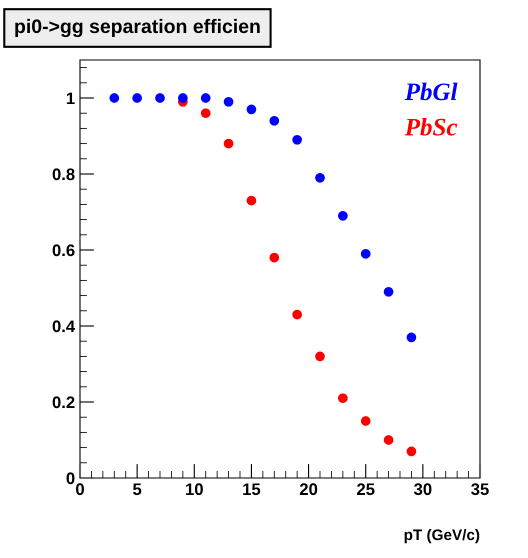 Image resolution: width=528 pixels, height=558 pixels. What do you see at coordinates (63, 250) in the screenshot?
I see `y-tick-label: 0.6` at bounding box center [63, 250].